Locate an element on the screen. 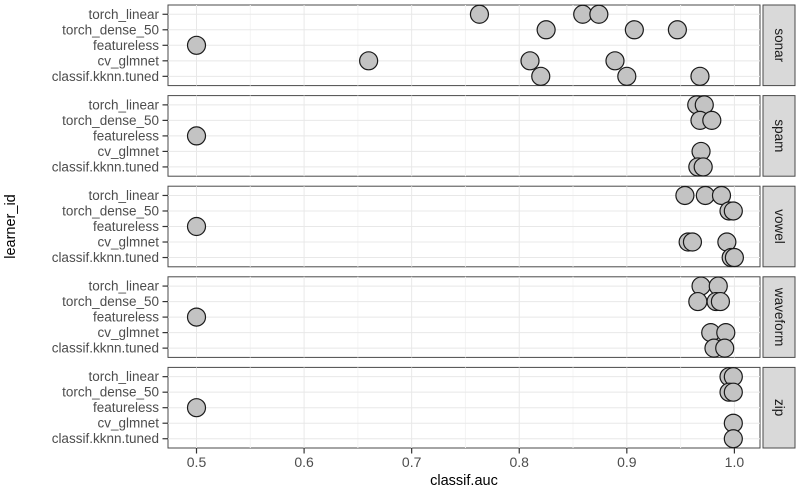  facet-strip-label: vowel is located at coordinates (779, 226).